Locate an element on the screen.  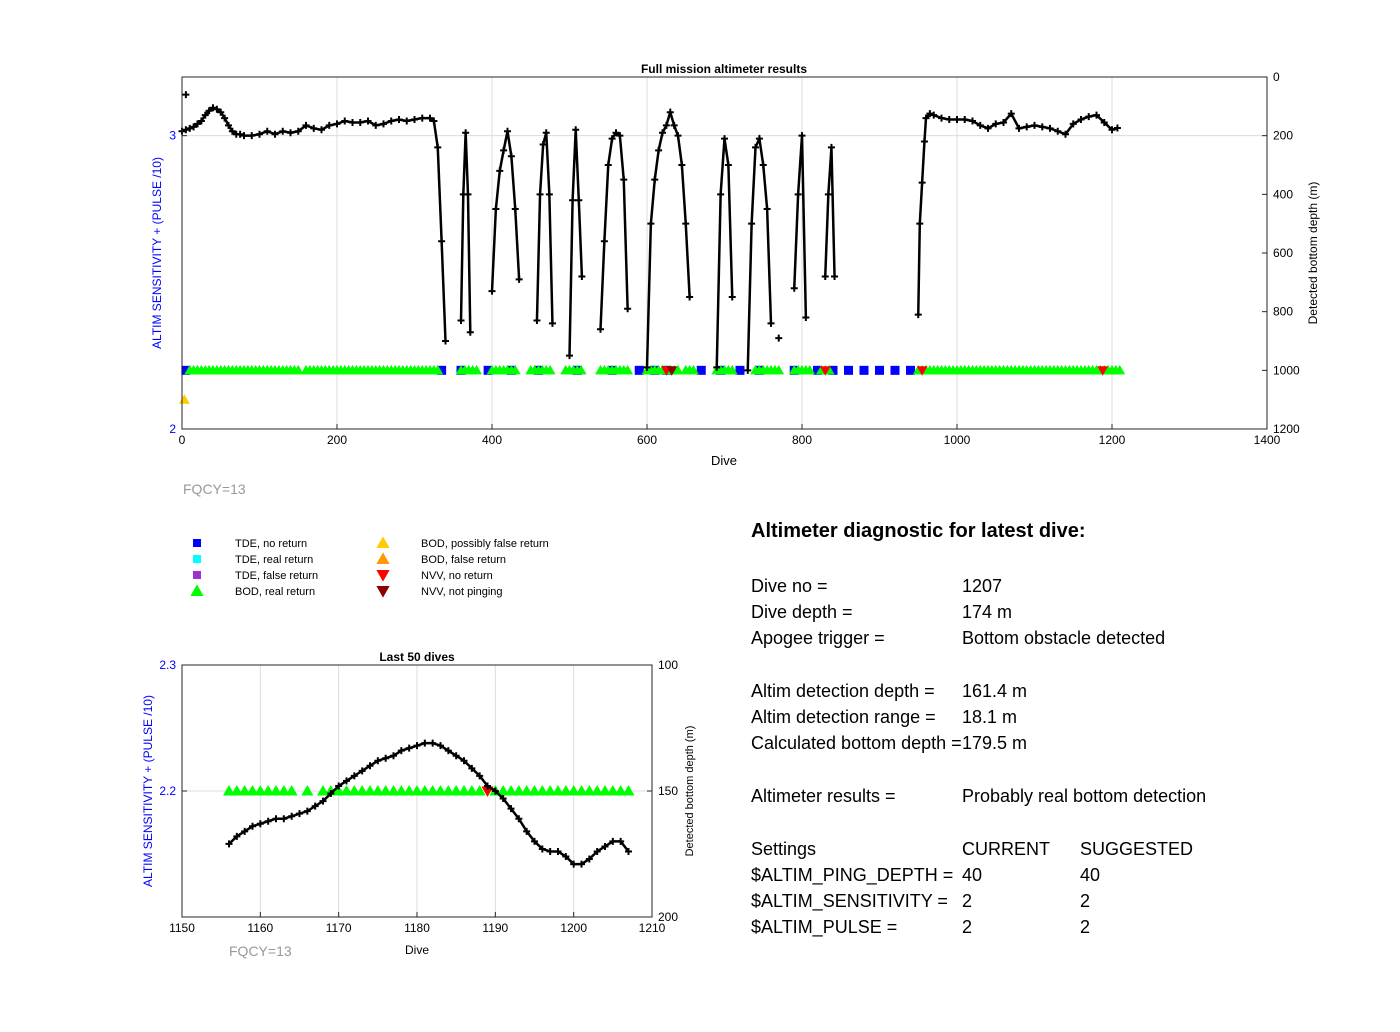
setting-row-label: $ALTIM_PULSE = is located at coordinates (824, 927).